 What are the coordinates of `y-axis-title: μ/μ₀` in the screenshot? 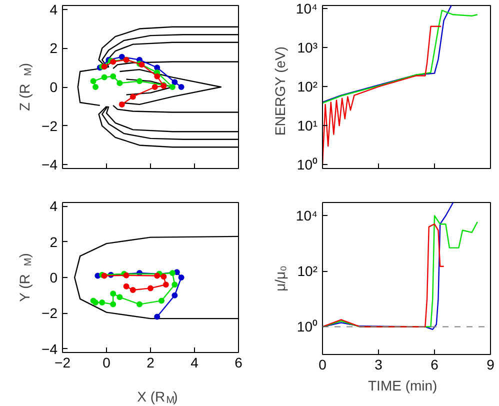 It's located at (280, 278).